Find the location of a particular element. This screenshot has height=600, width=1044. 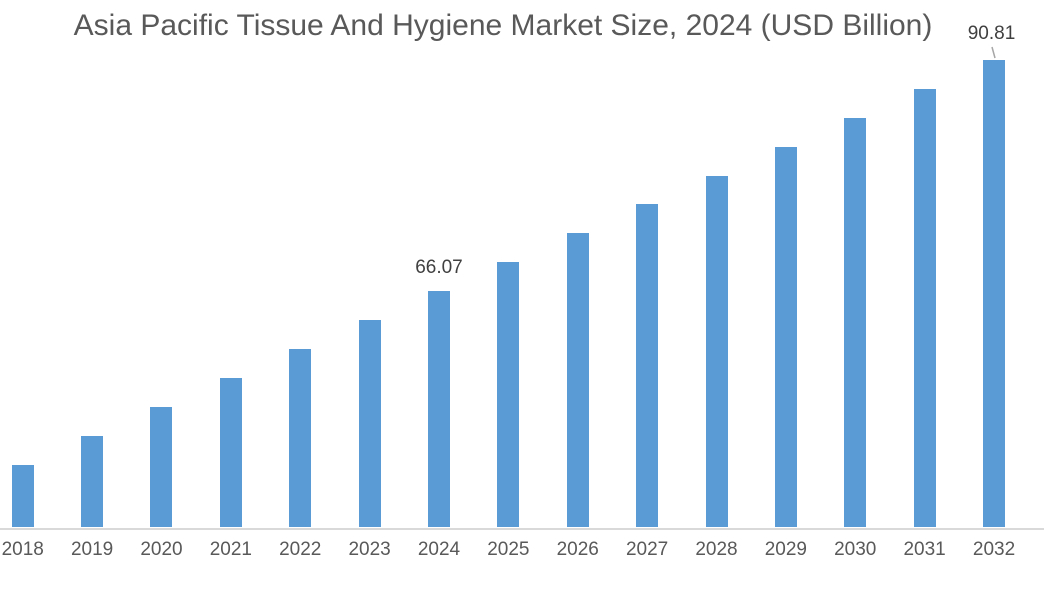

bar-2019 is located at coordinates (92, 481).